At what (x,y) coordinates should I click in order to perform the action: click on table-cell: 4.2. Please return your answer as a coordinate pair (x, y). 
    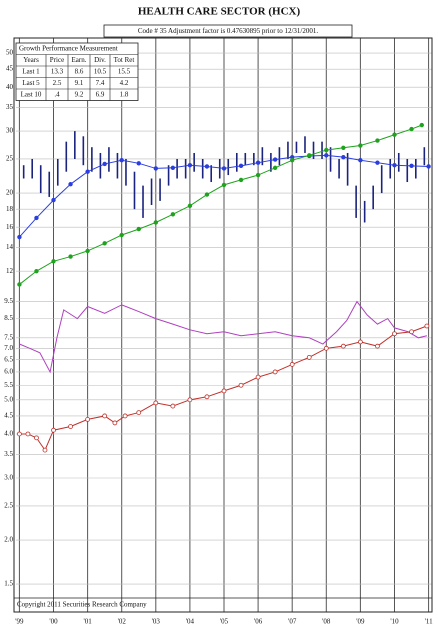
    Looking at the image, I should click on (124, 83).